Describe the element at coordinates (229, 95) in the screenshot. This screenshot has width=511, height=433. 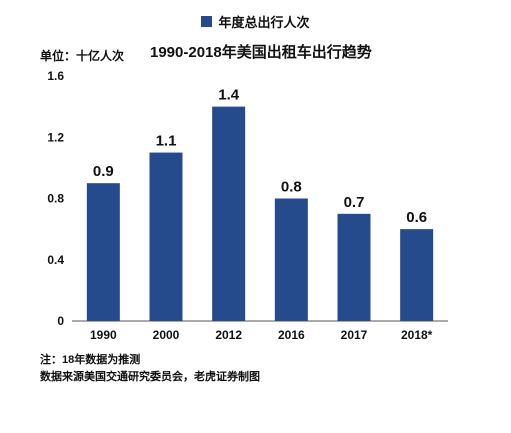
I see `data-label: 1.4` at that location.